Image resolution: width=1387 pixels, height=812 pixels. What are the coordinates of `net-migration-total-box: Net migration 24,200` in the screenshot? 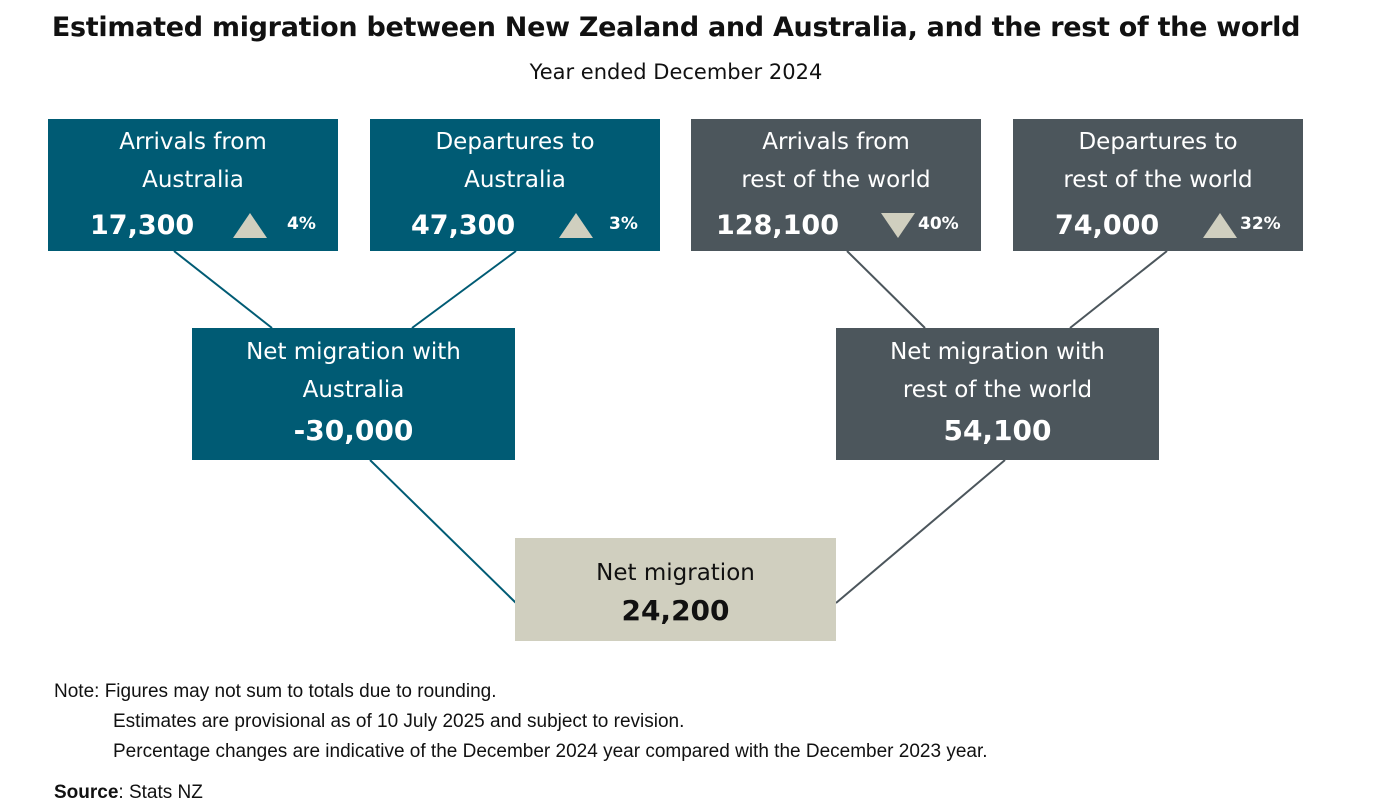 It's located at (675, 589).